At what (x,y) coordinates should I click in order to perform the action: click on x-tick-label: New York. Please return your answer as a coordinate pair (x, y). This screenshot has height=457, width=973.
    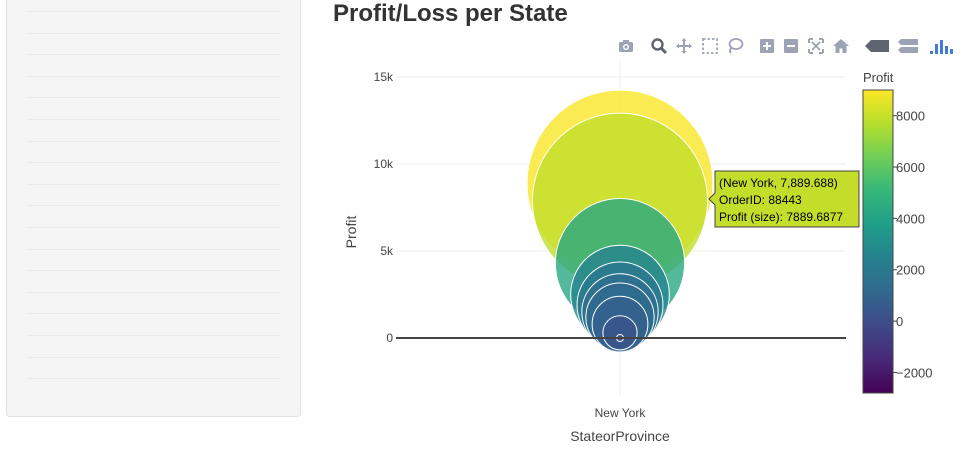
    Looking at the image, I should click on (621, 413).